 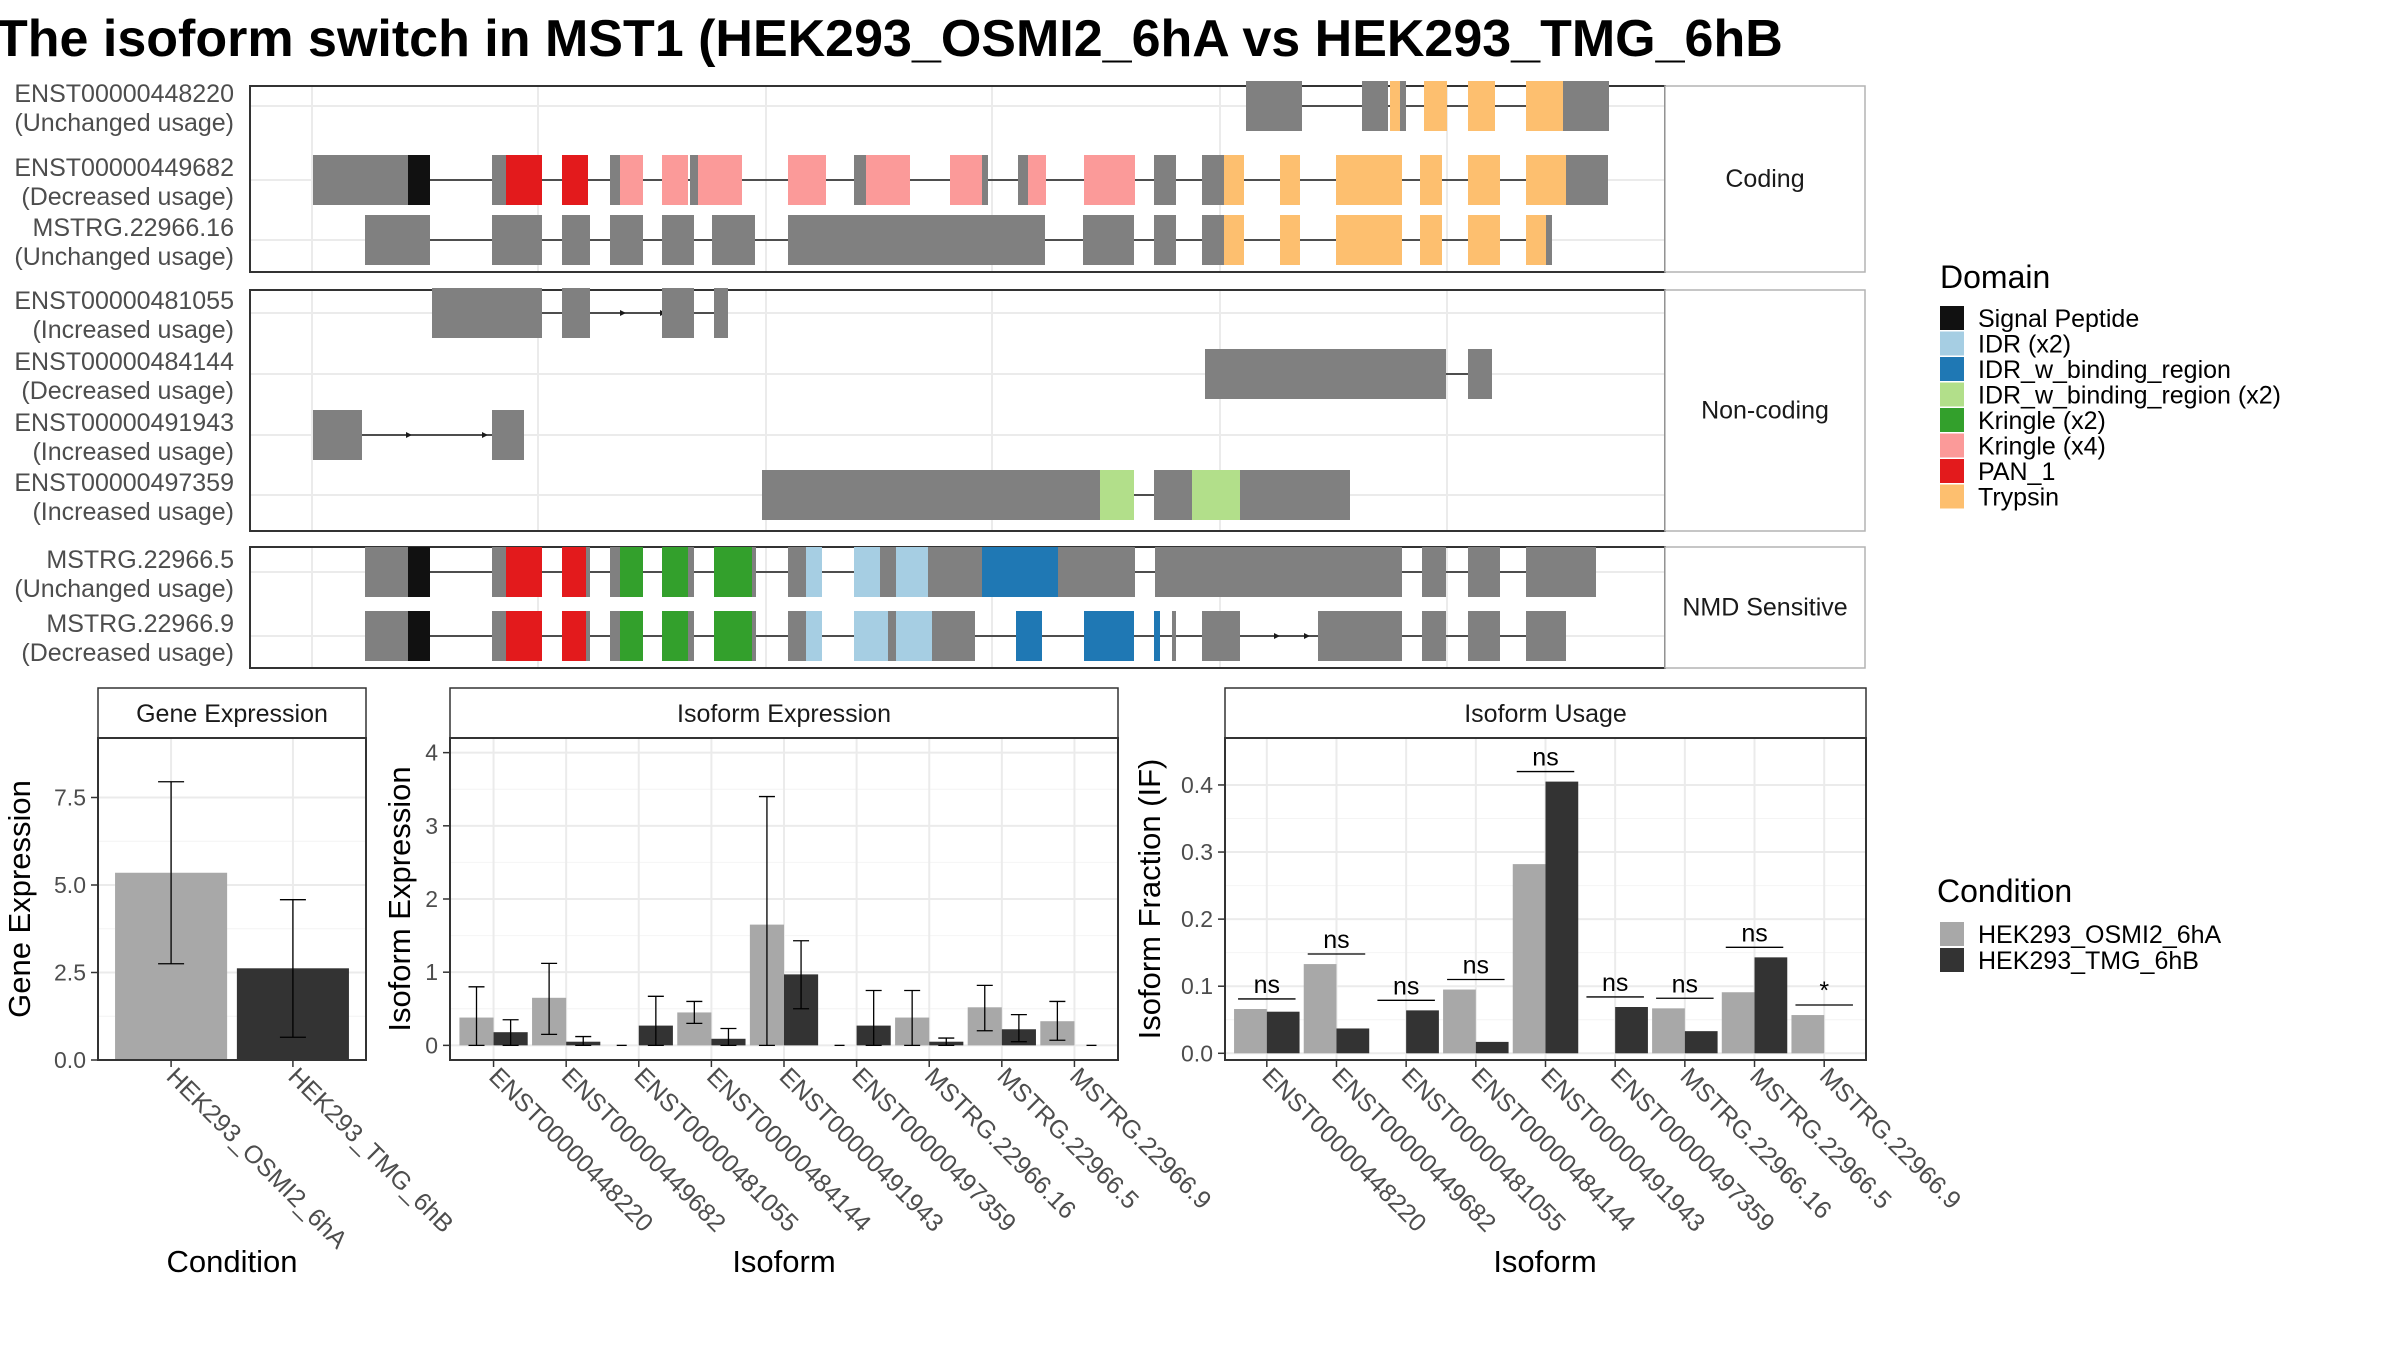 I want to click on transcript-id: MSTRG.22966.16, so click(x=134, y=228).